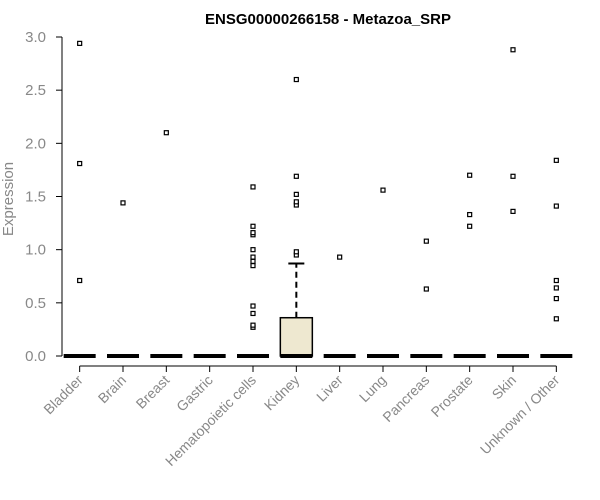  Describe the element at coordinates (35, 90) in the screenshot. I see `y-tick-label: 2.5` at that location.